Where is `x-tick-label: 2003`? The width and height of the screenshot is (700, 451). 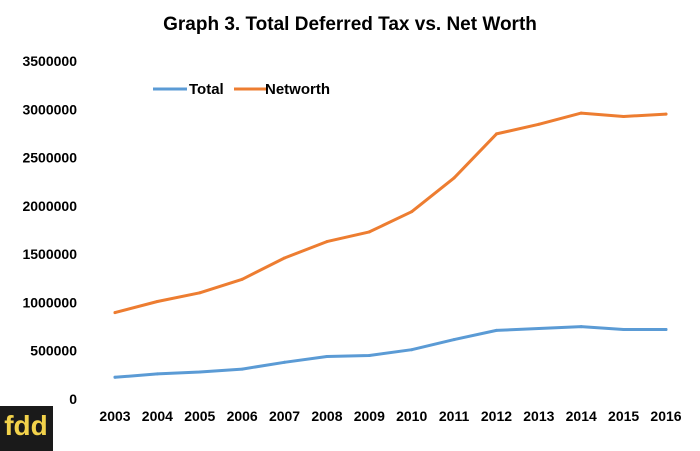 x-tick-label: 2003 is located at coordinates (114, 416).